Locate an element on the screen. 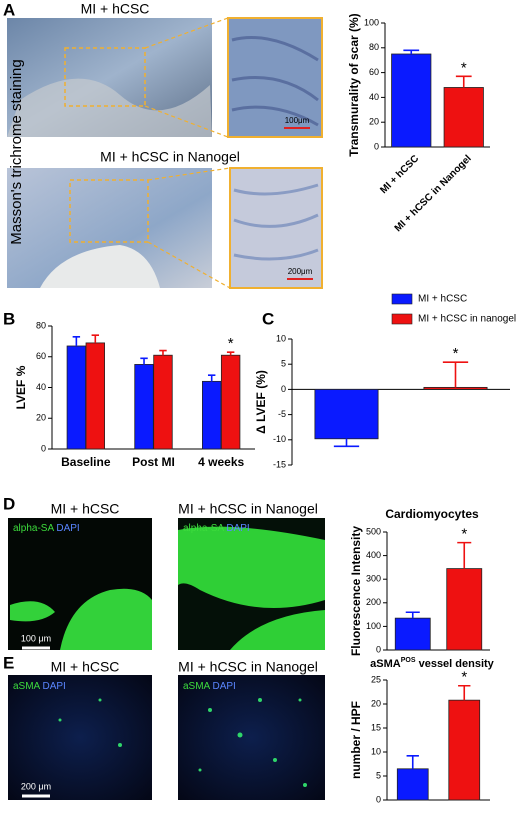  x-tick-label: Post MI is located at coordinates (153, 462).